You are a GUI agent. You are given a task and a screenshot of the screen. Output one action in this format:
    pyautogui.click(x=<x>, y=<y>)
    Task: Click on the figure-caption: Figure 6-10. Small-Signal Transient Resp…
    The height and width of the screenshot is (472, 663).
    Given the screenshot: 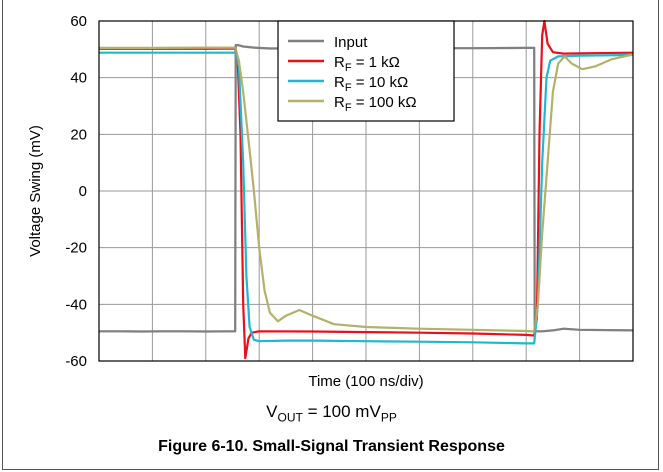 What is the action you would take?
    pyautogui.click(x=331, y=446)
    